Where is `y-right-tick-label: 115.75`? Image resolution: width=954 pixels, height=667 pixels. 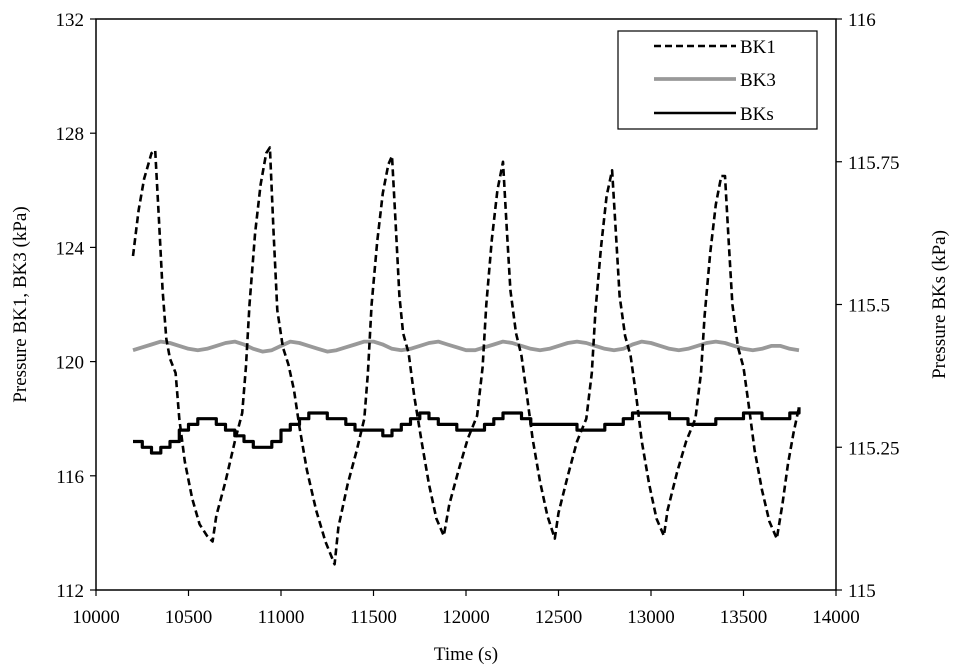 y-right-tick-label: 115.75 is located at coordinates (874, 163).